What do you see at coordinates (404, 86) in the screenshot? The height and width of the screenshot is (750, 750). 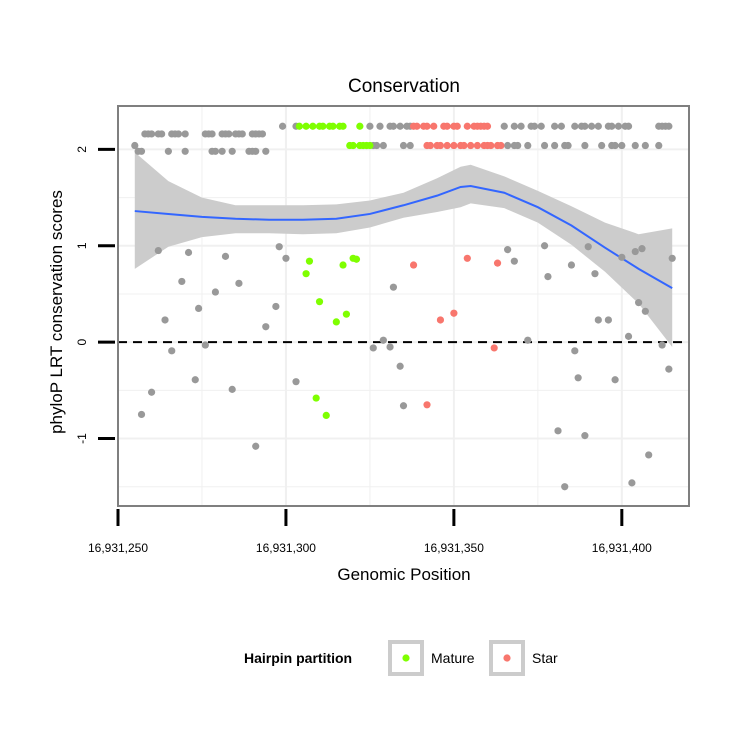 I see `chart-title: Conservation` at bounding box center [404, 86].